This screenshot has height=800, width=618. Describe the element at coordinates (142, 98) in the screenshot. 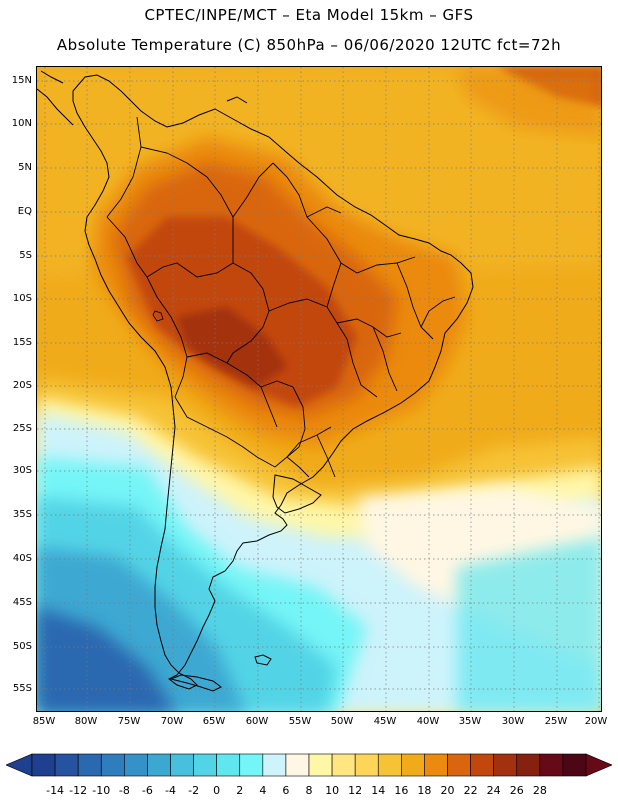

I see `central-america-coastline` at that location.